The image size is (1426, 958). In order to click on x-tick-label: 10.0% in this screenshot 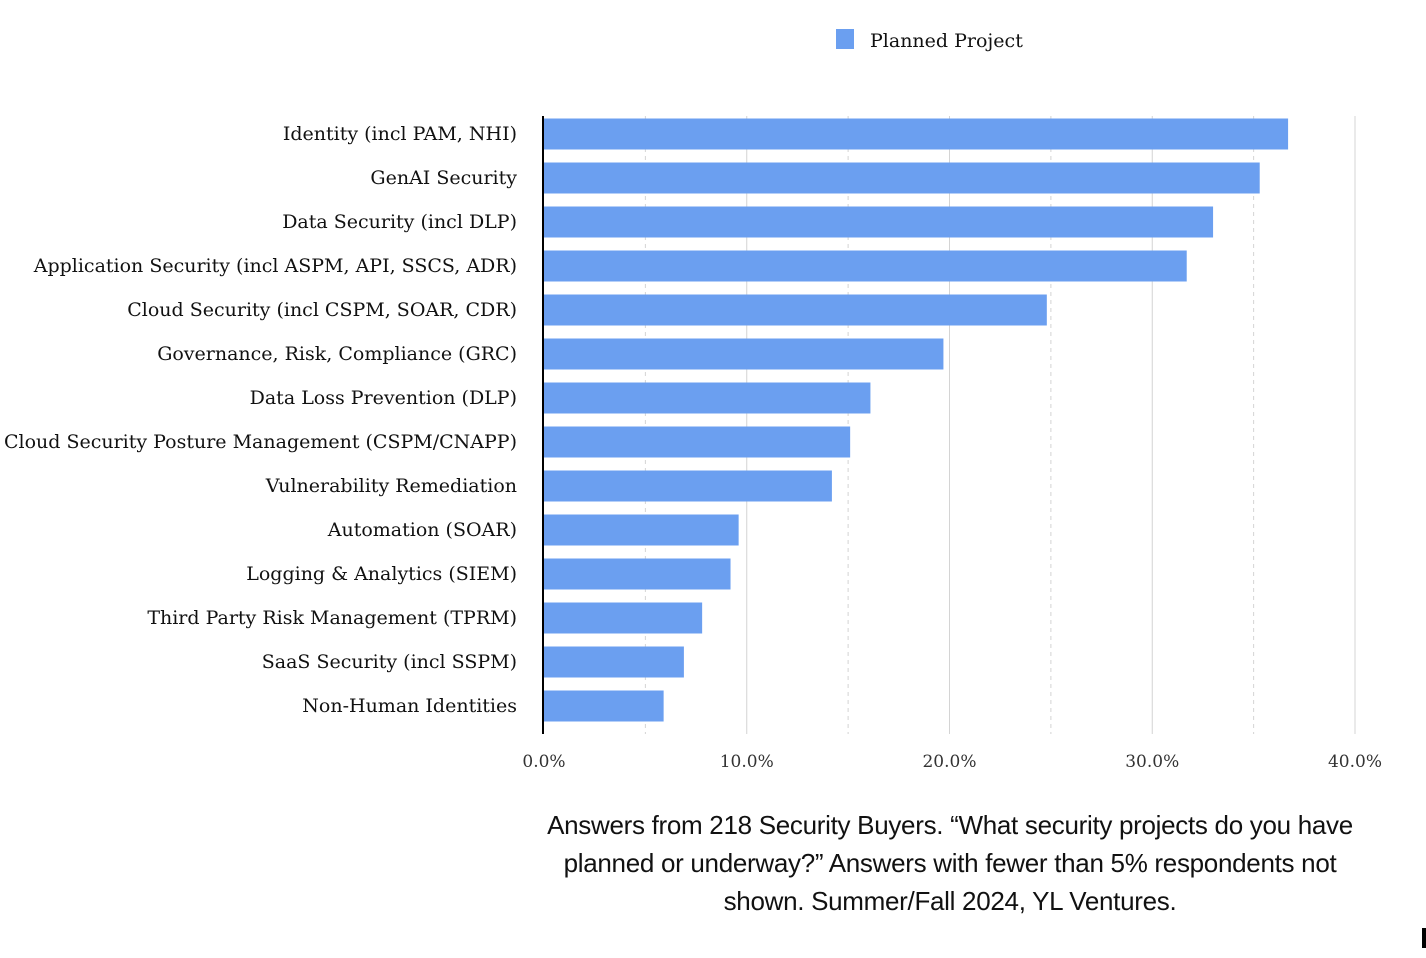, I will do `click(747, 762)`.